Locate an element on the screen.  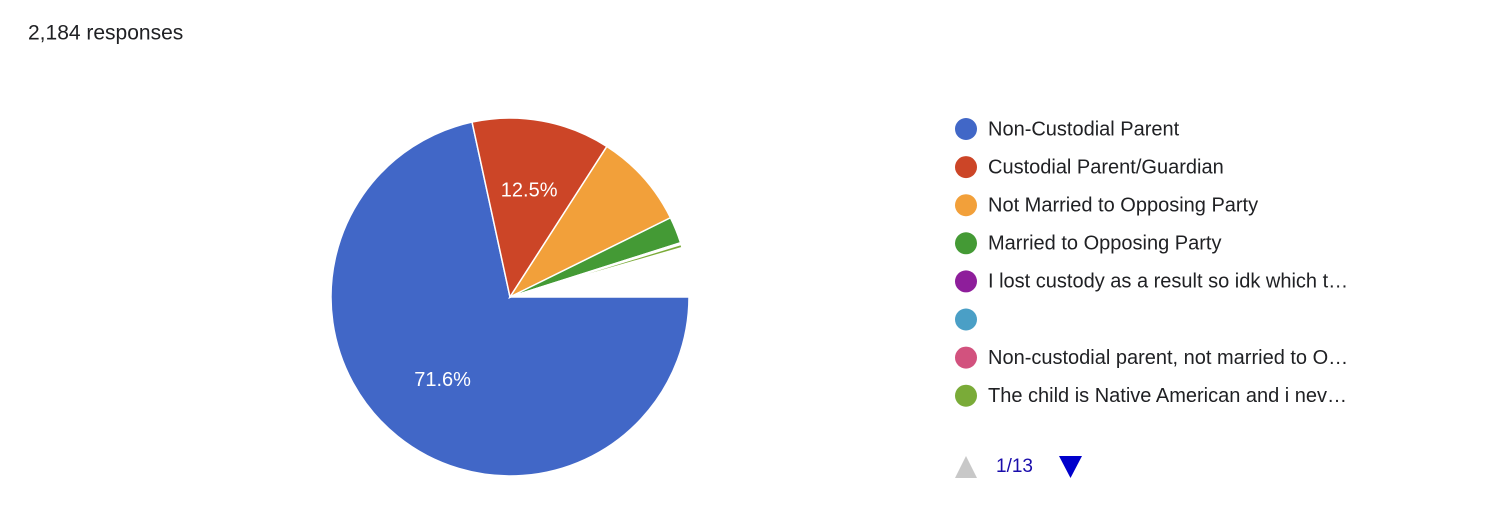
legend-label: Married to Opposing Party is located at coordinates (1104, 244).